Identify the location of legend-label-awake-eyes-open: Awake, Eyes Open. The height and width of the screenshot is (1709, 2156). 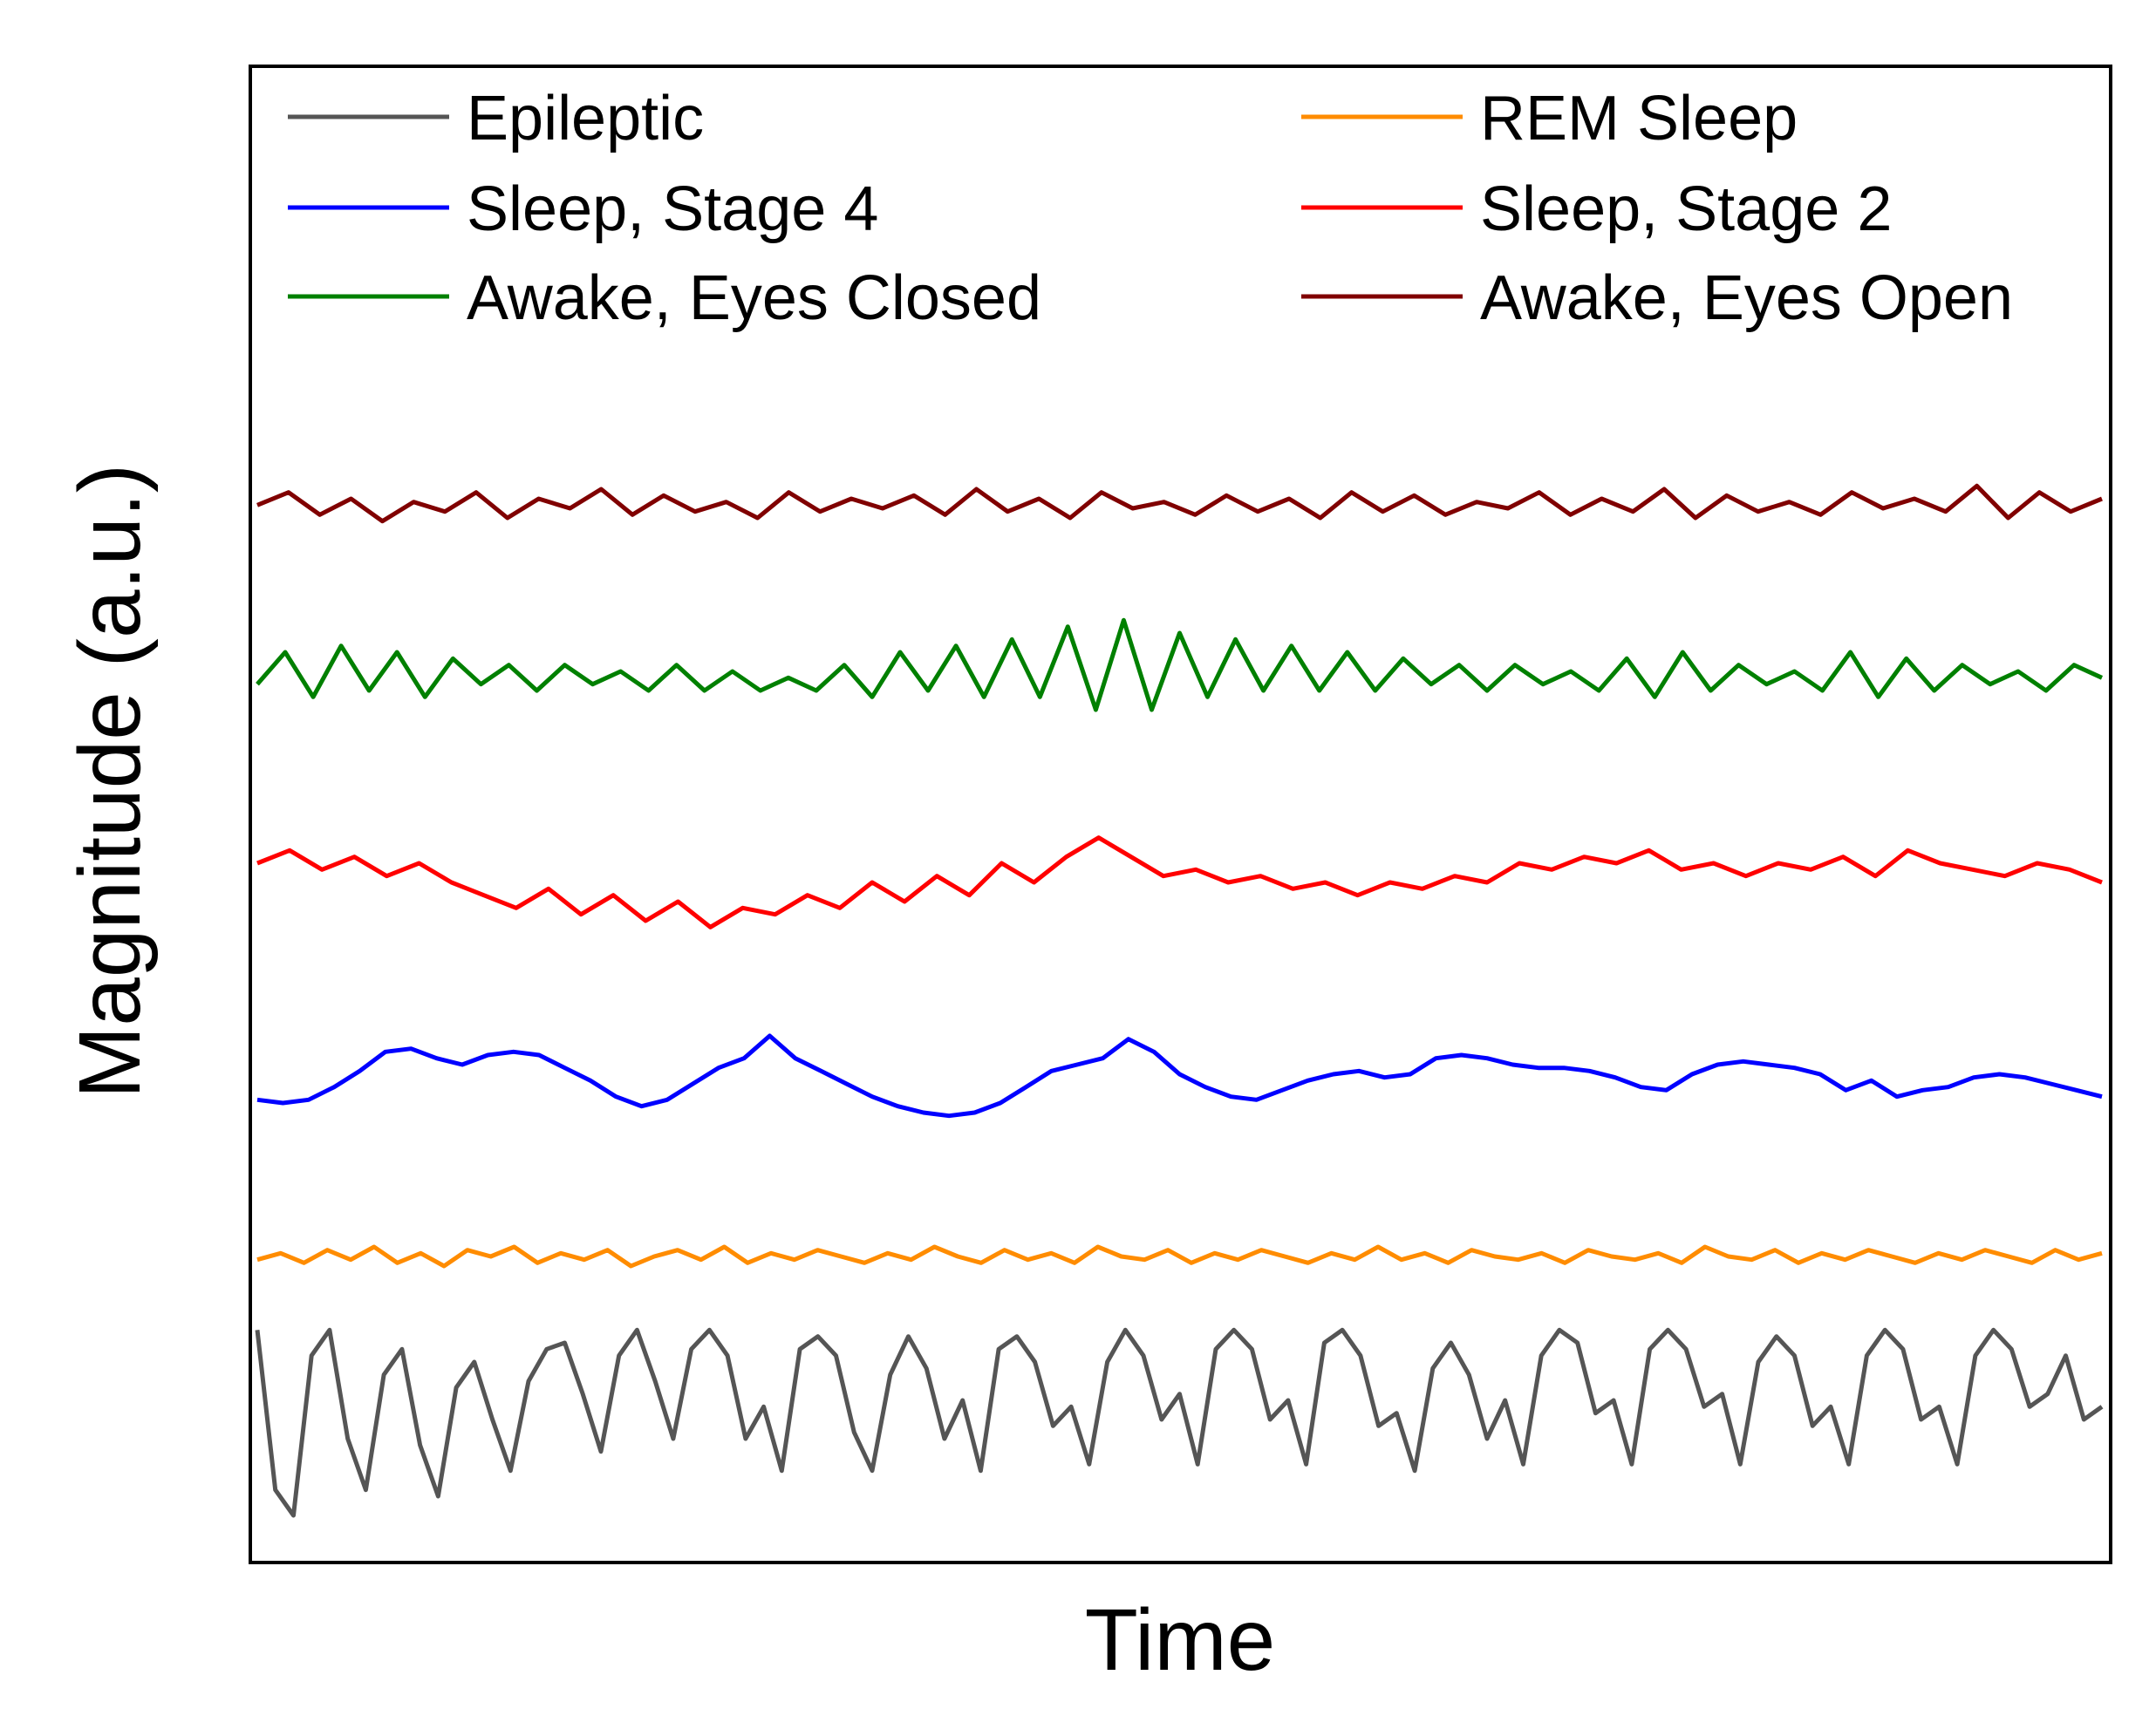
(1746, 298).